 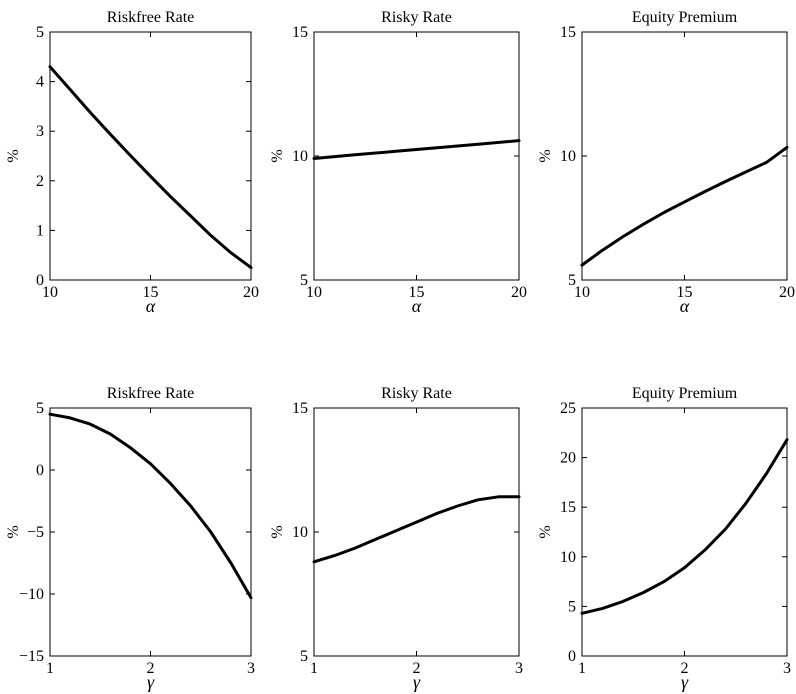 What do you see at coordinates (40, 131) in the screenshot?
I see `y-tick-label: 3` at bounding box center [40, 131].